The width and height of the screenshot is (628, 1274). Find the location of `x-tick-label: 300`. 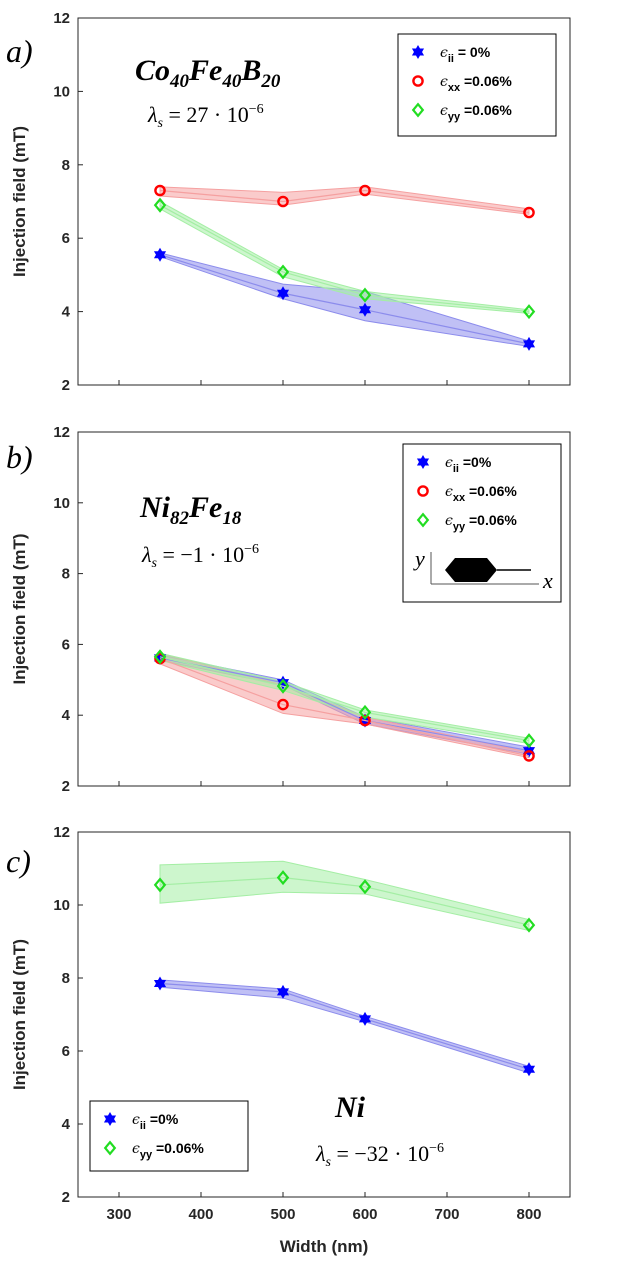

x-tick-label: 300 is located at coordinates (118, 1214).